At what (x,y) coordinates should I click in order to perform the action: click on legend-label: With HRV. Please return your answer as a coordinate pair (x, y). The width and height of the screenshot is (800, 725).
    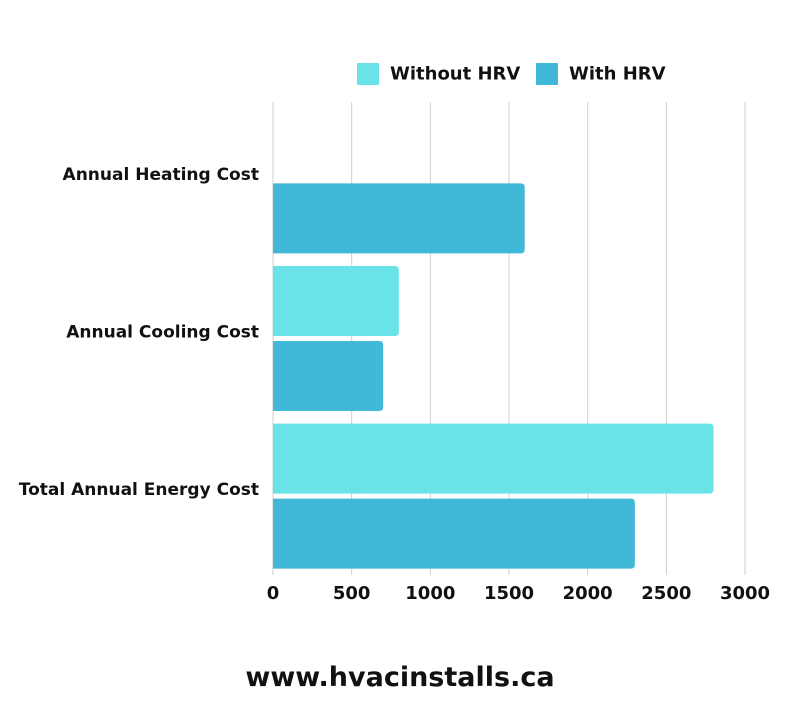
    Looking at the image, I should click on (617, 74).